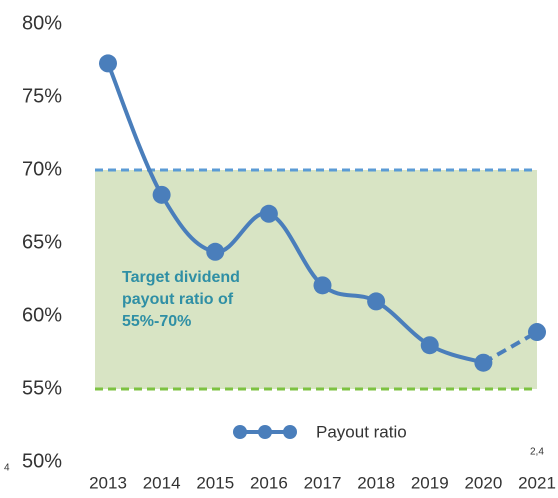 The image size is (558, 498). Describe the element at coordinates (181, 277) in the screenshot. I see `annotation: Target dividend` at that location.